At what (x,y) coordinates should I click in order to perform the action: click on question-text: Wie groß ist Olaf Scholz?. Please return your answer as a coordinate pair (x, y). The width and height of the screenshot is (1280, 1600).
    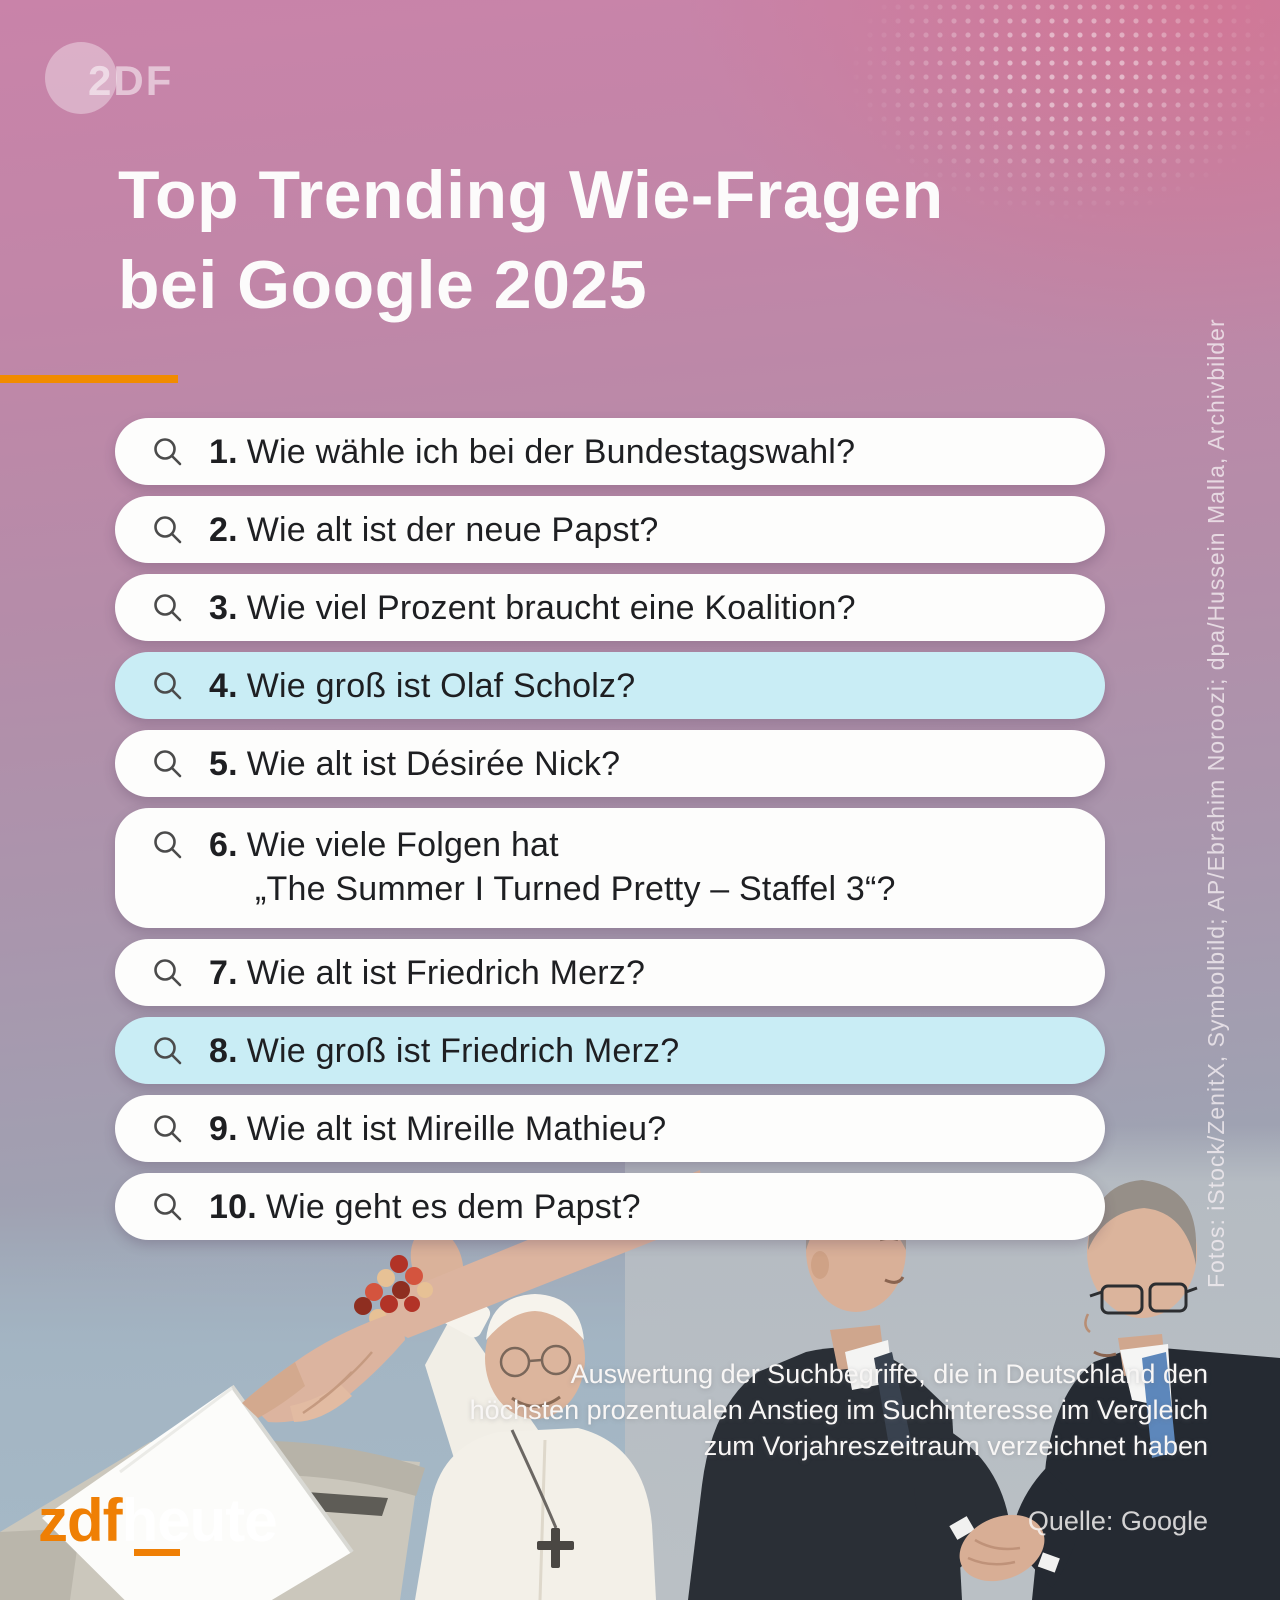
    Looking at the image, I should click on (441, 685).